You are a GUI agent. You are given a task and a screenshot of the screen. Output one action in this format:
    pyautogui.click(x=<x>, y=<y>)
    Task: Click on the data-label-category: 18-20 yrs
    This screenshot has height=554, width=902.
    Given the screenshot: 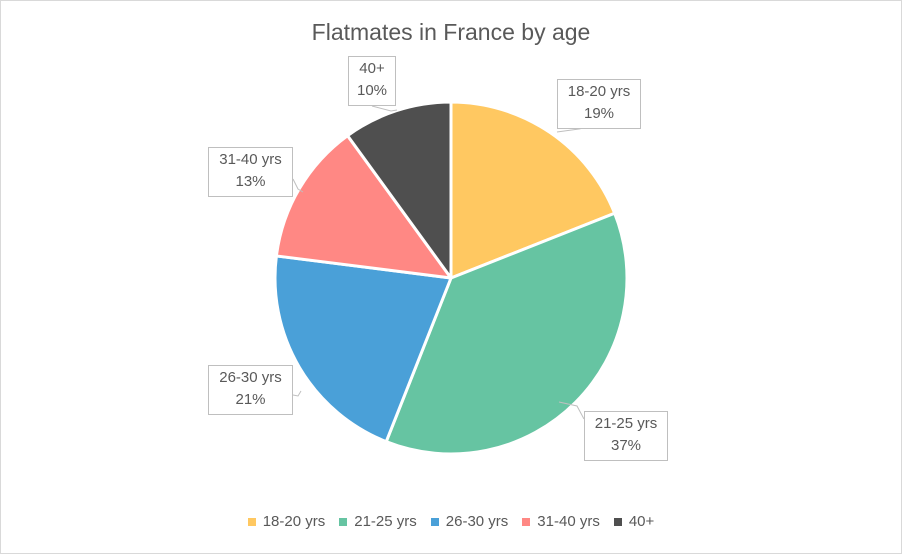 What is the action you would take?
    pyautogui.click(x=599, y=91)
    